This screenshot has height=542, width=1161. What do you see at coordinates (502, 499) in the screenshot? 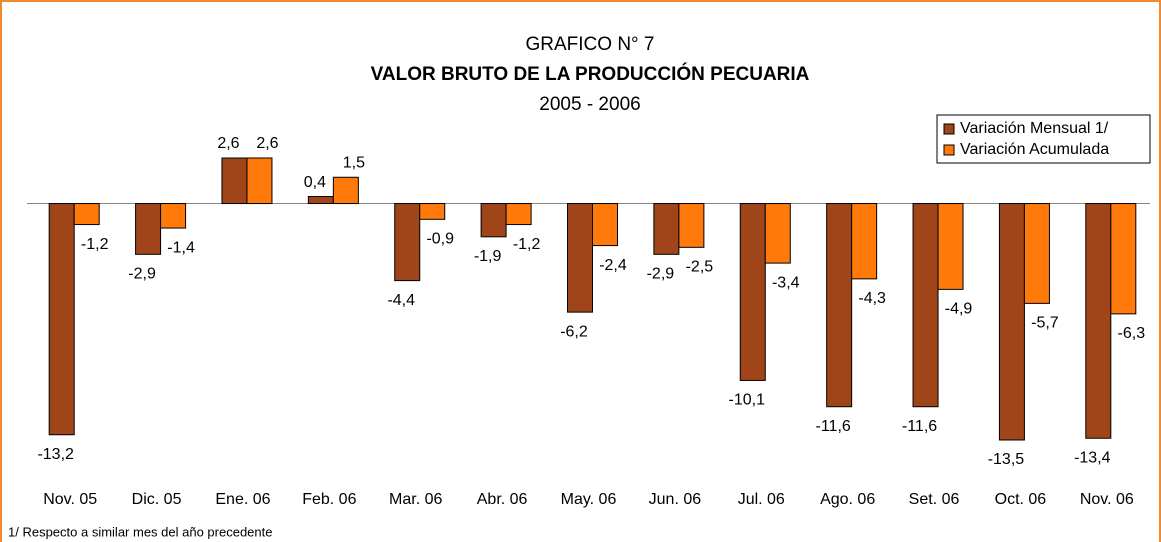
I see `x-tick-label: Abr. 06` at bounding box center [502, 499].